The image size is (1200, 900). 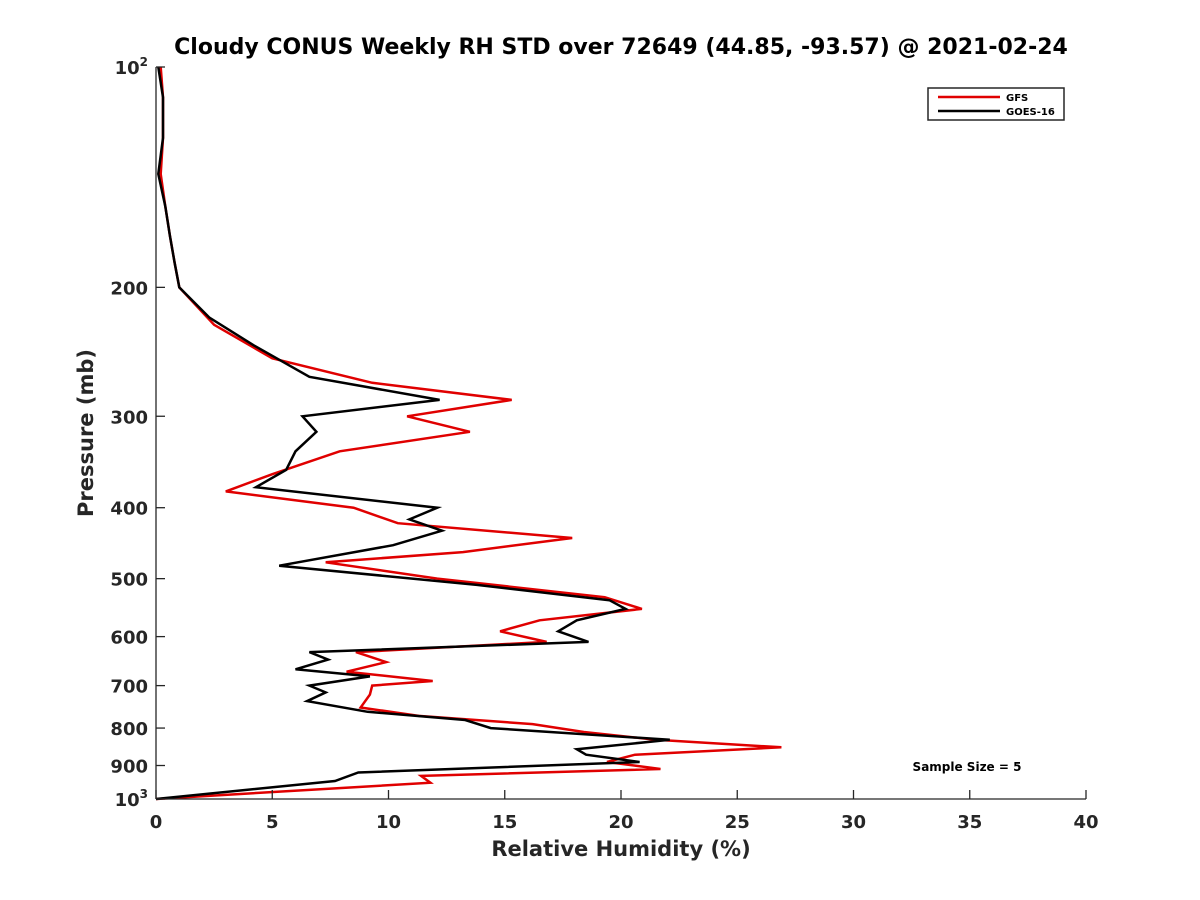 I want to click on legend-label-goes16: GOES-16, so click(x=1030, y=112).